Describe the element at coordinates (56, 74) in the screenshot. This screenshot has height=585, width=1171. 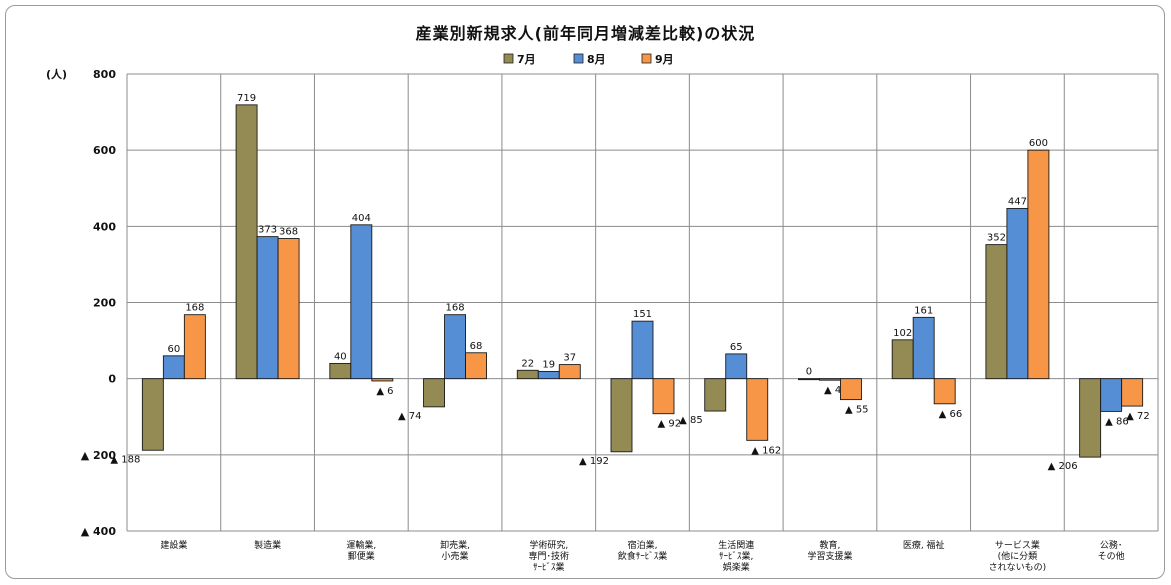
I see `y-axis-label: (人)` at that location.